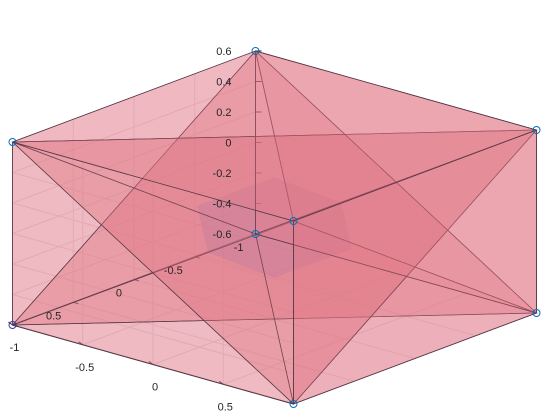 Image resolution: width=560 pixels, height=420 pixels. I want to click on x-tick-label: -1, so click(15, 348).